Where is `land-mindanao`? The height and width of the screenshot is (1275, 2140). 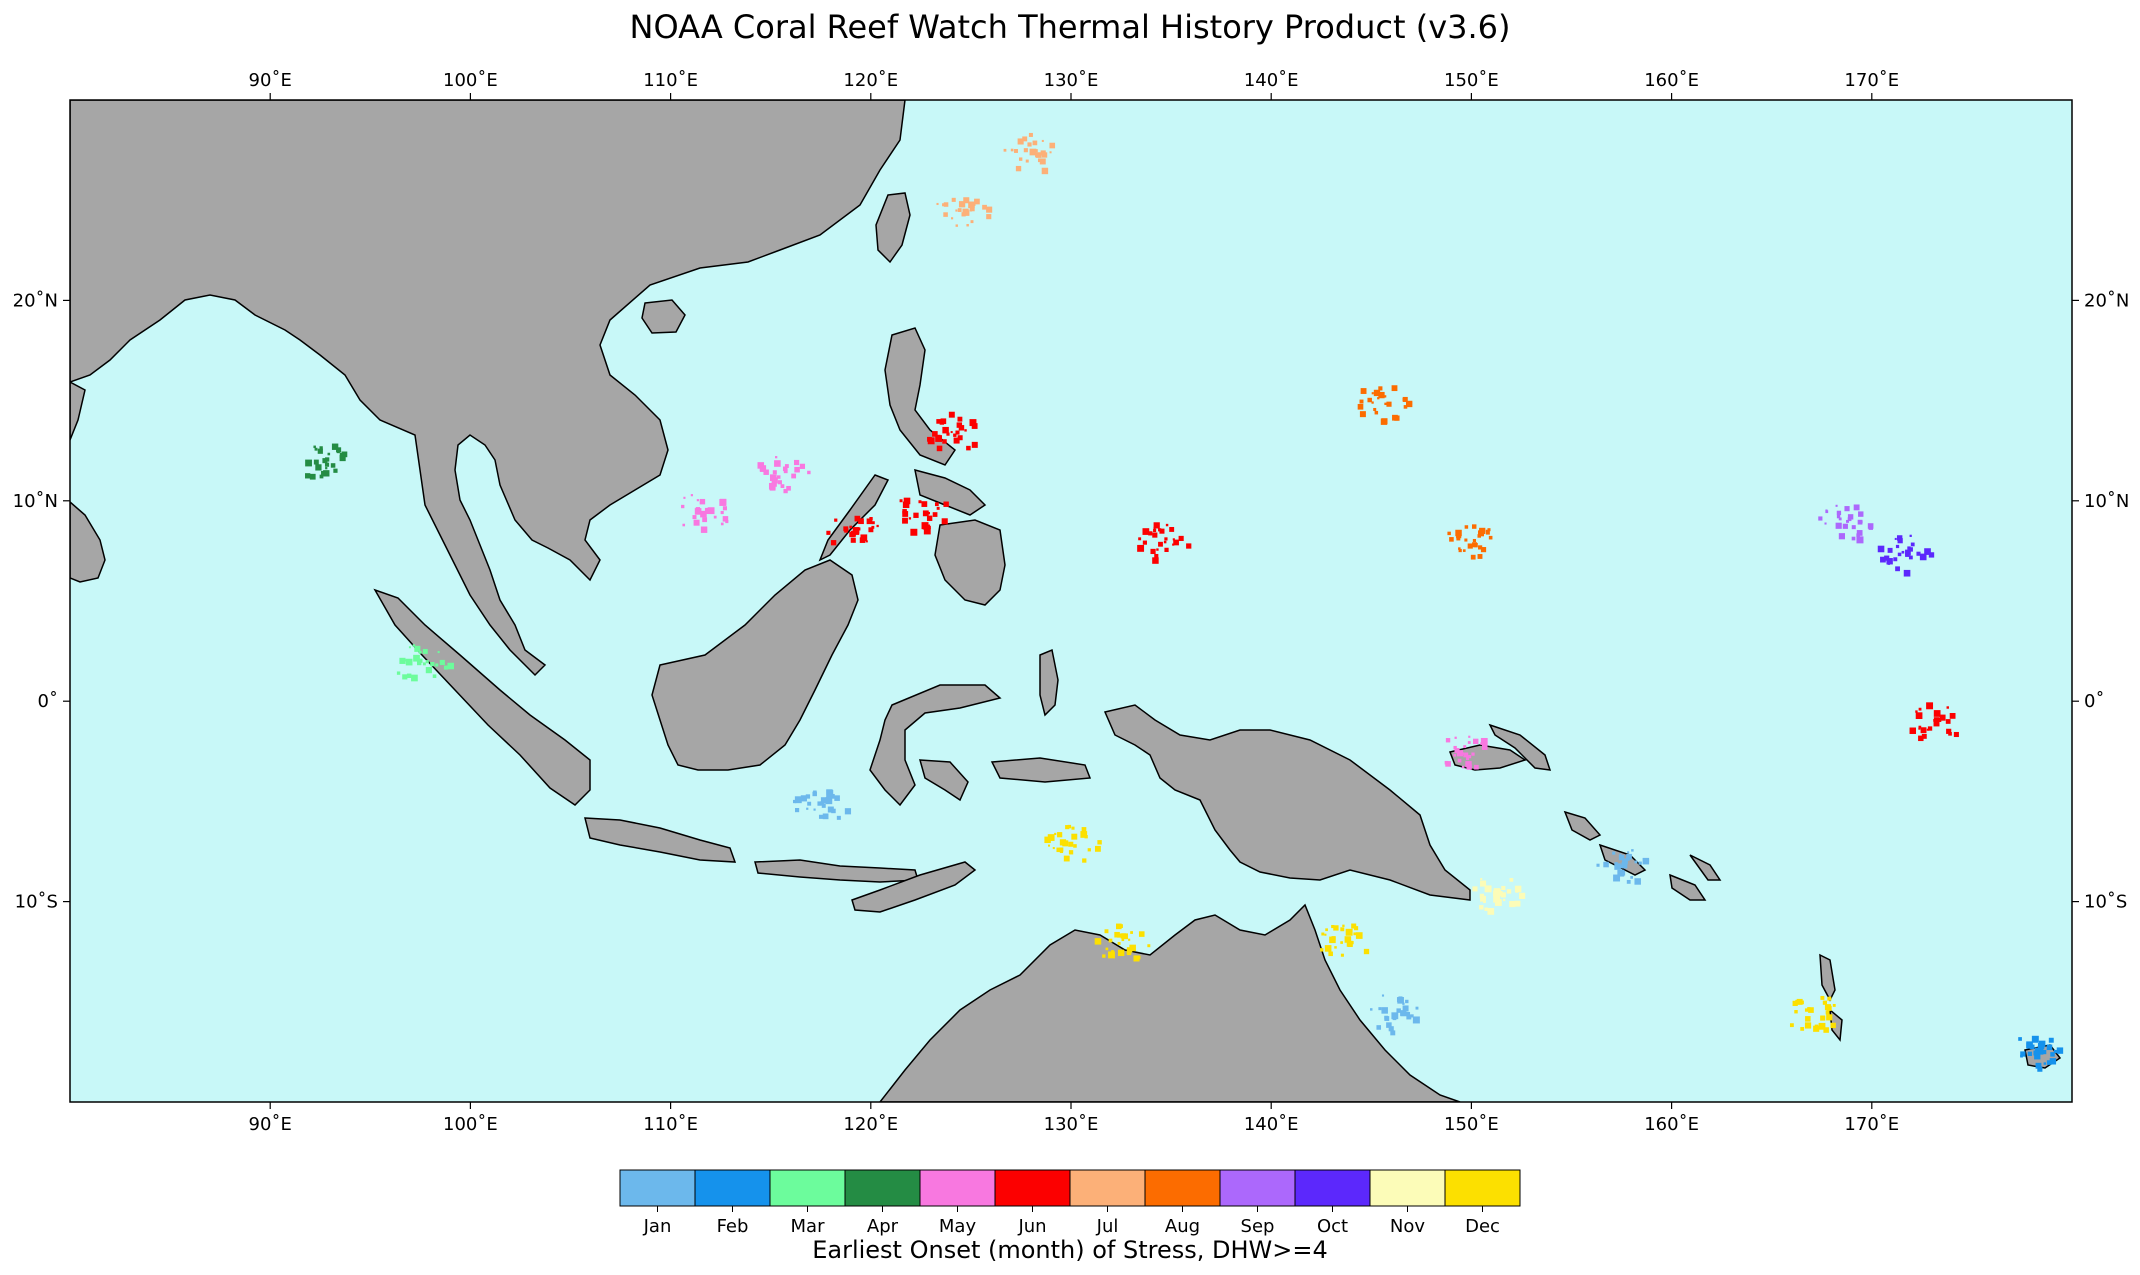
land-mindanao is located at coordinates (970, 562).